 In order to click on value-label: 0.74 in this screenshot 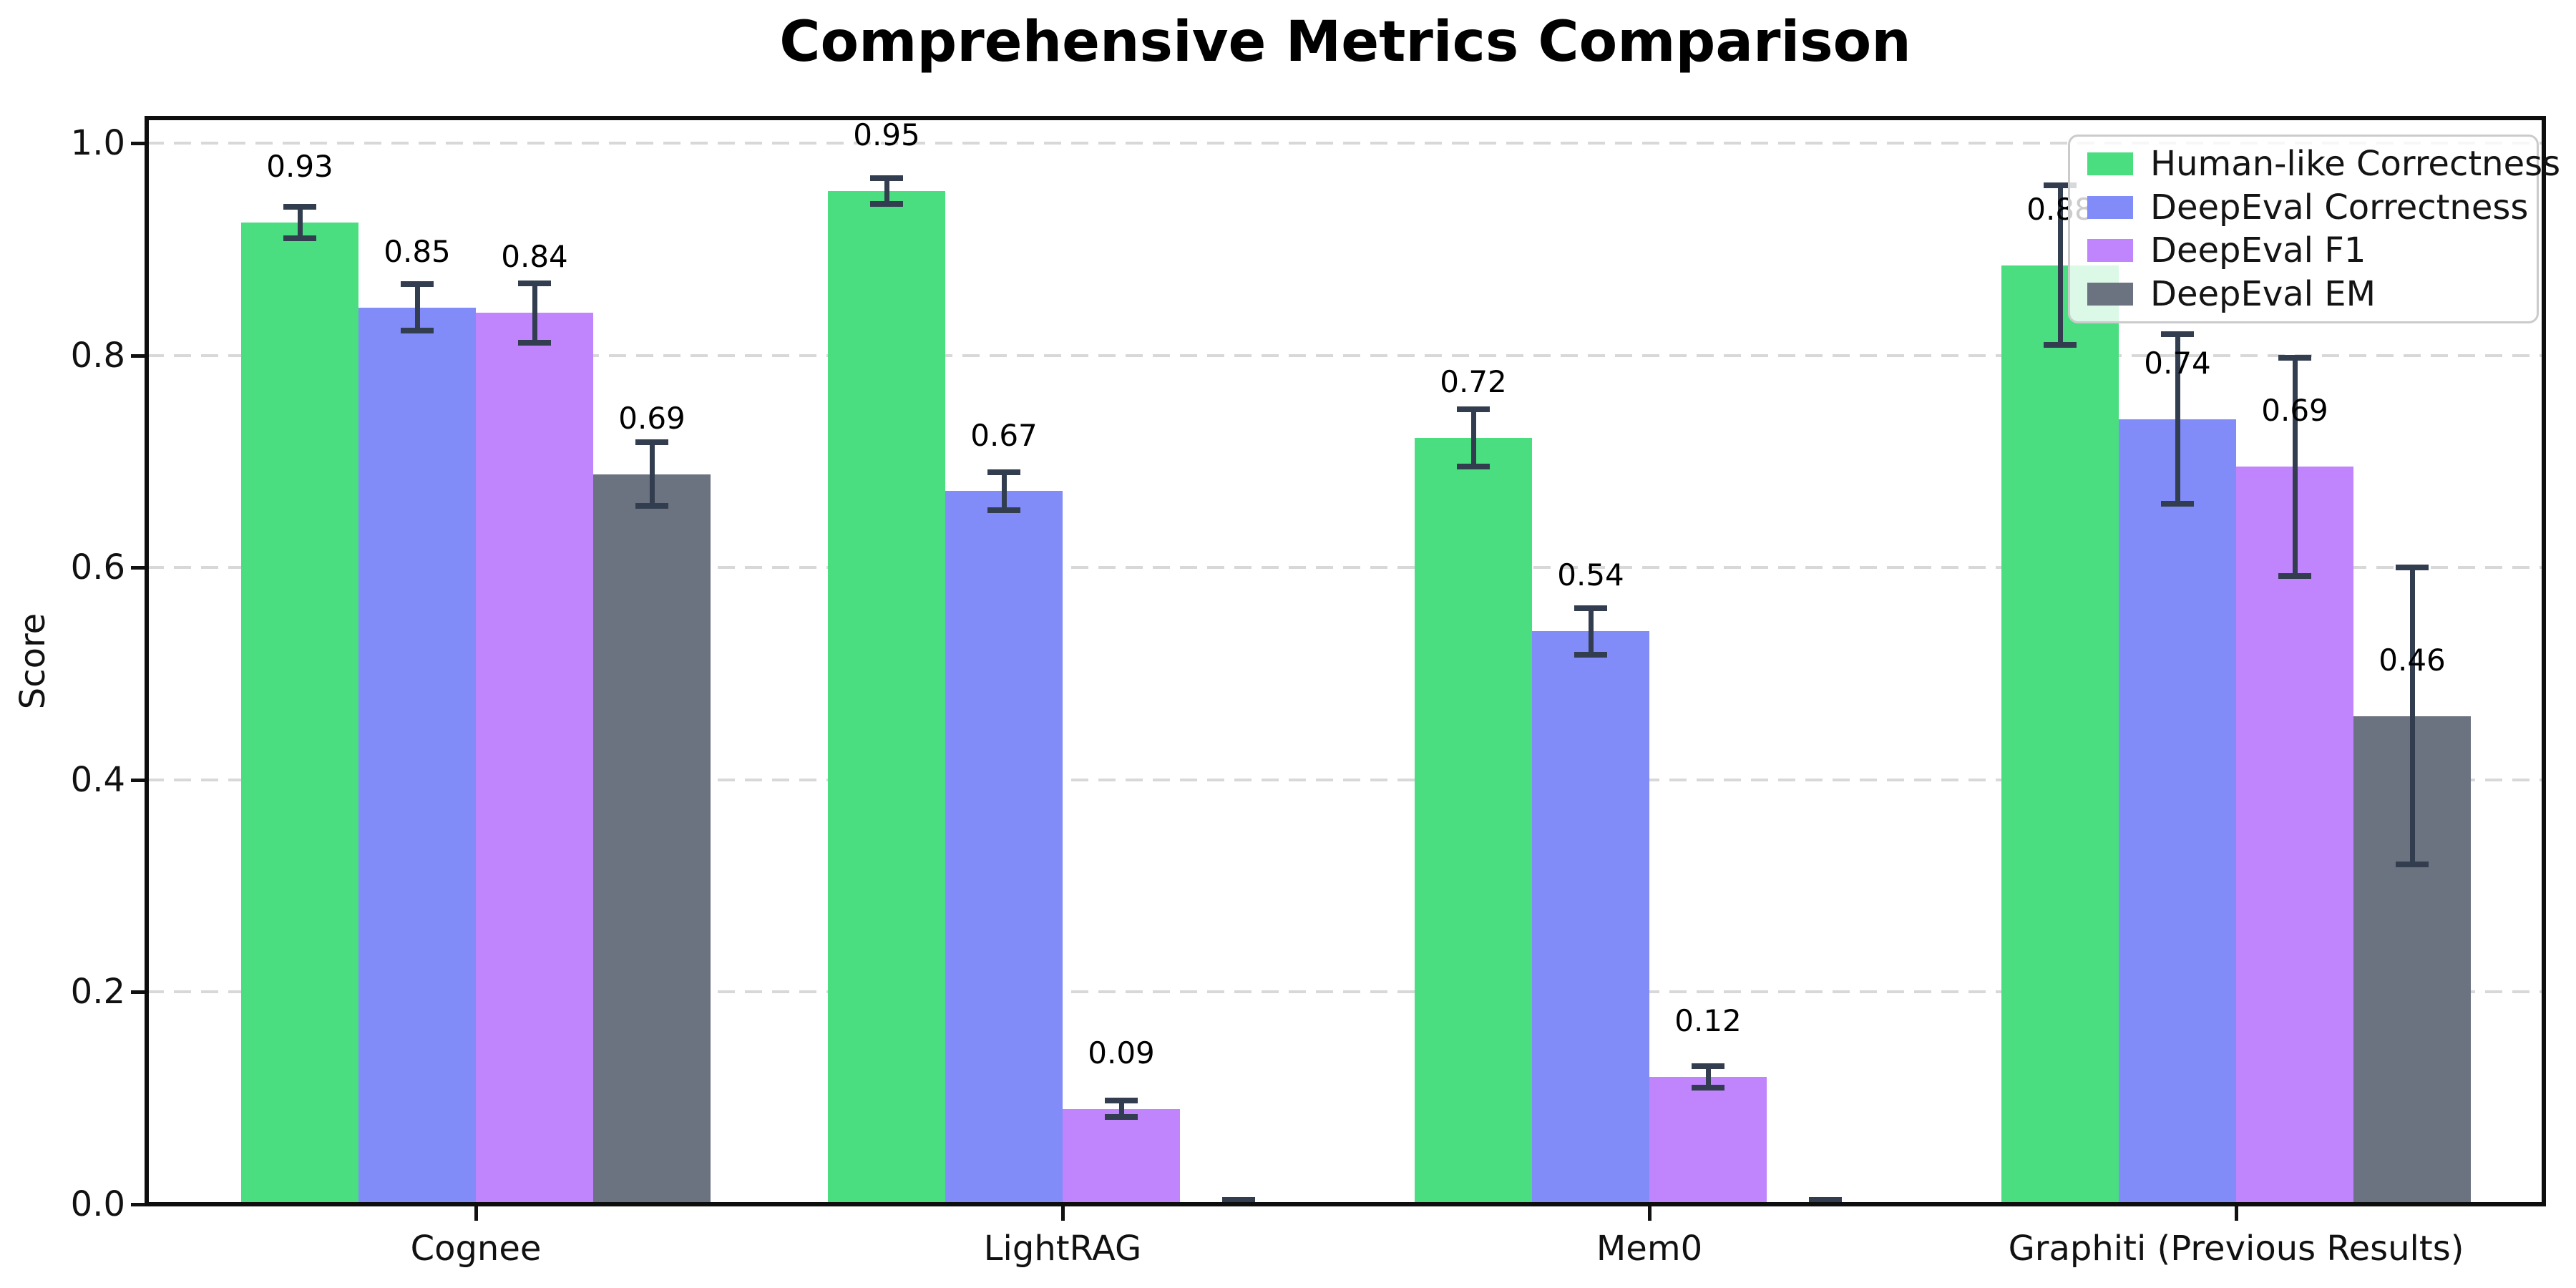, I will do `click(2177, 363)`.